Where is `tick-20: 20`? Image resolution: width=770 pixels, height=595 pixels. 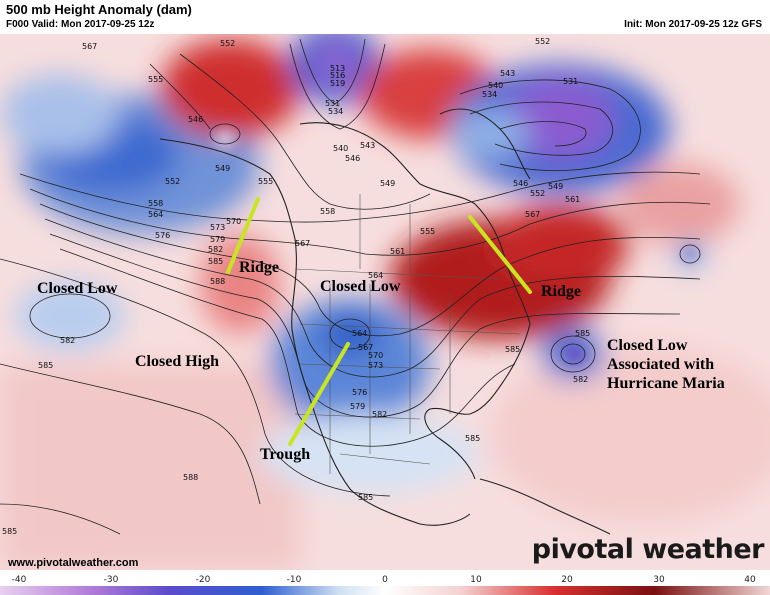
tick-20: 20 is located at coordinates (567, 580).